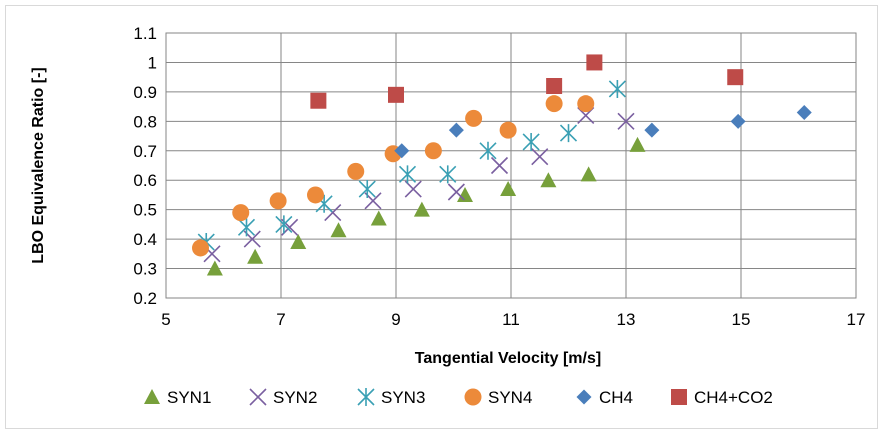 The width and height of the screenshot is (883, 434). What do you see at coordinates (458, 397) in the screenshot?
I see `legend: SYN1 SYN2 SYN3 SYN4 CH4 CH4+CO2` at bounding box center [458, 397].